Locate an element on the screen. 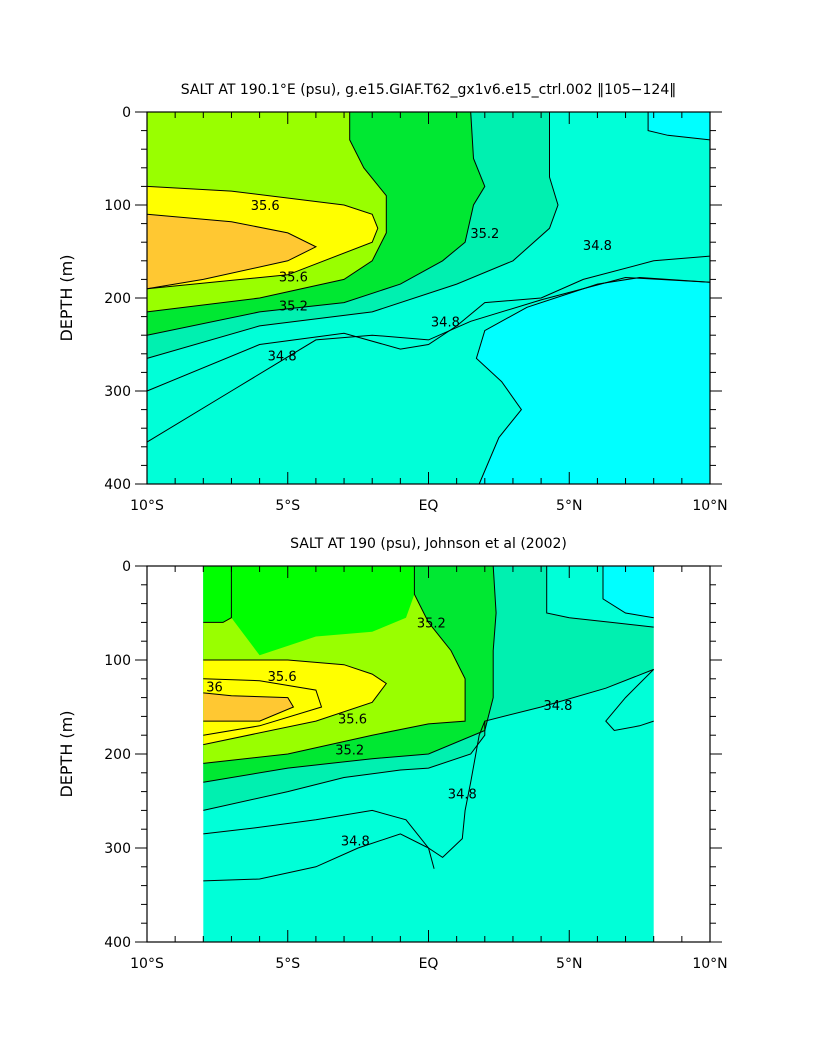 This screenshot has height=1055, width=818. contour-label: 36 is located at coordinates (214, 687).